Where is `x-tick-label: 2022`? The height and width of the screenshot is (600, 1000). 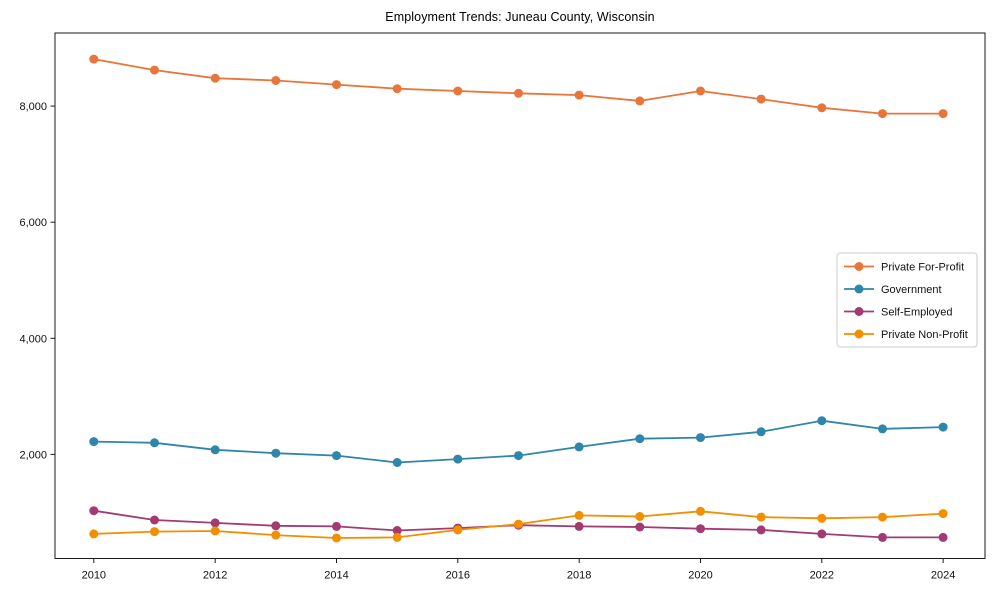 x-tick-label: 2022 is located at coordinates (822, 576).